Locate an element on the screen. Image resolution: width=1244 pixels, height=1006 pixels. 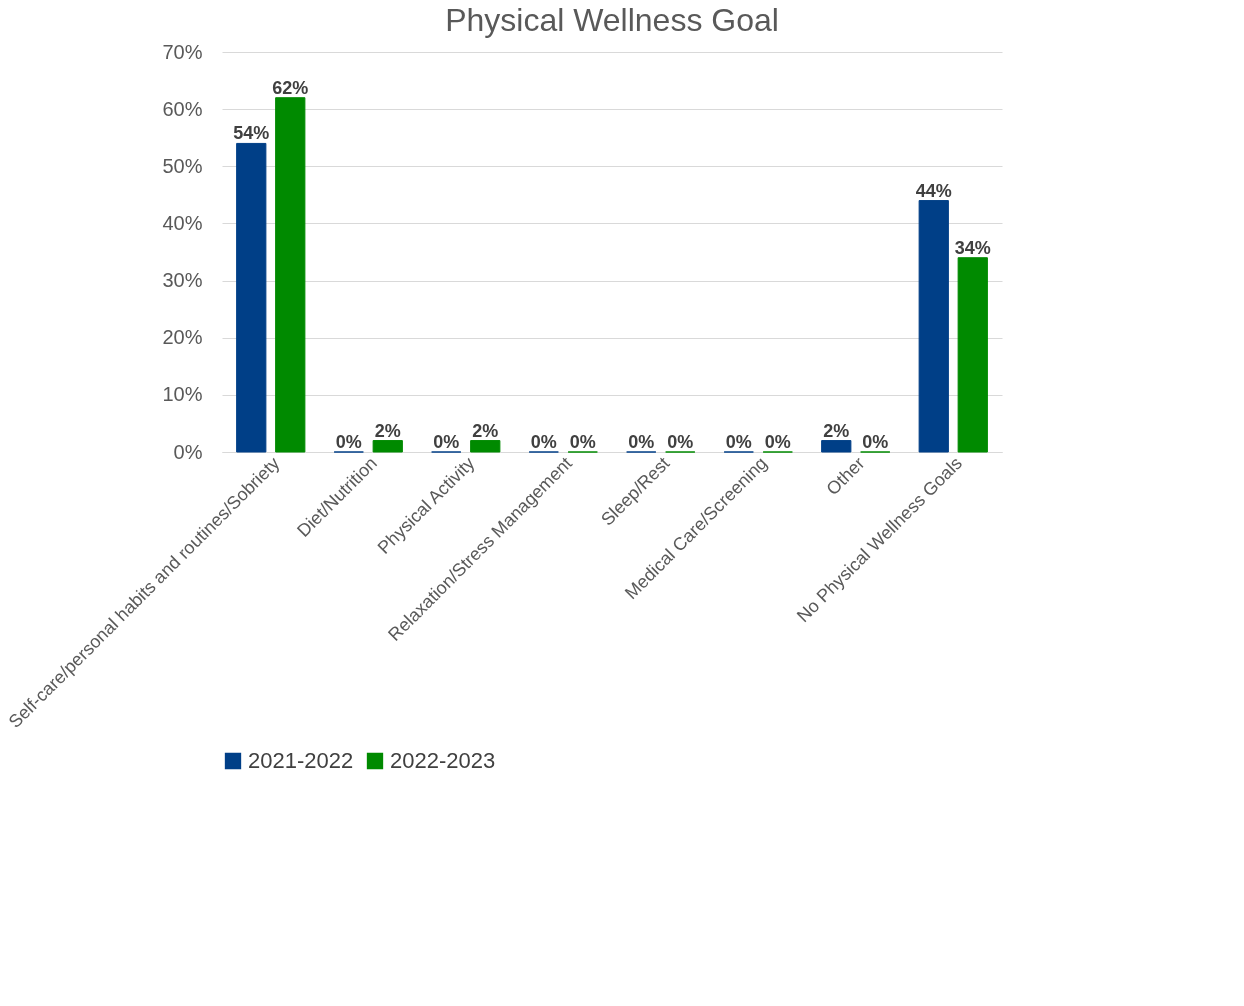
chart-title: Physical Wellness Goal is located at coordinates (612, 20).